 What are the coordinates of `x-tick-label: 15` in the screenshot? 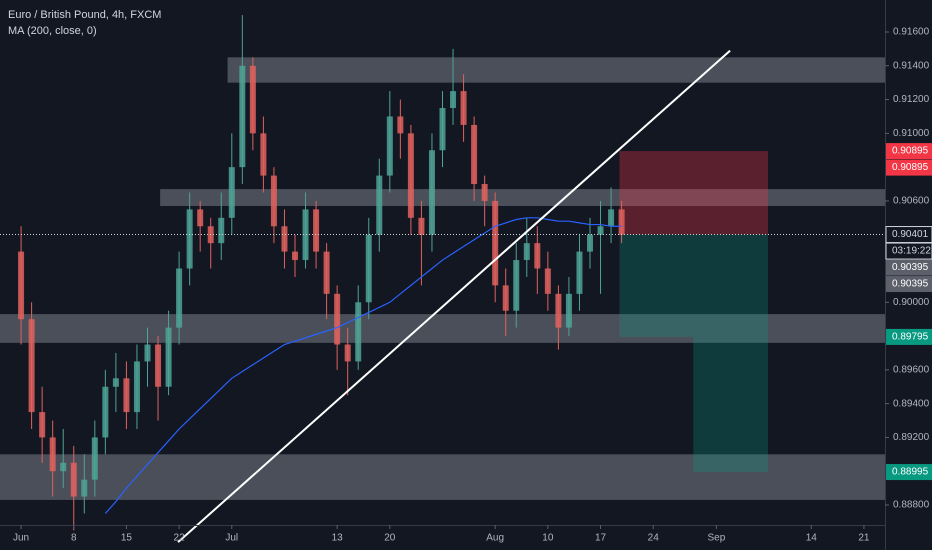 It's located at (127, 538).